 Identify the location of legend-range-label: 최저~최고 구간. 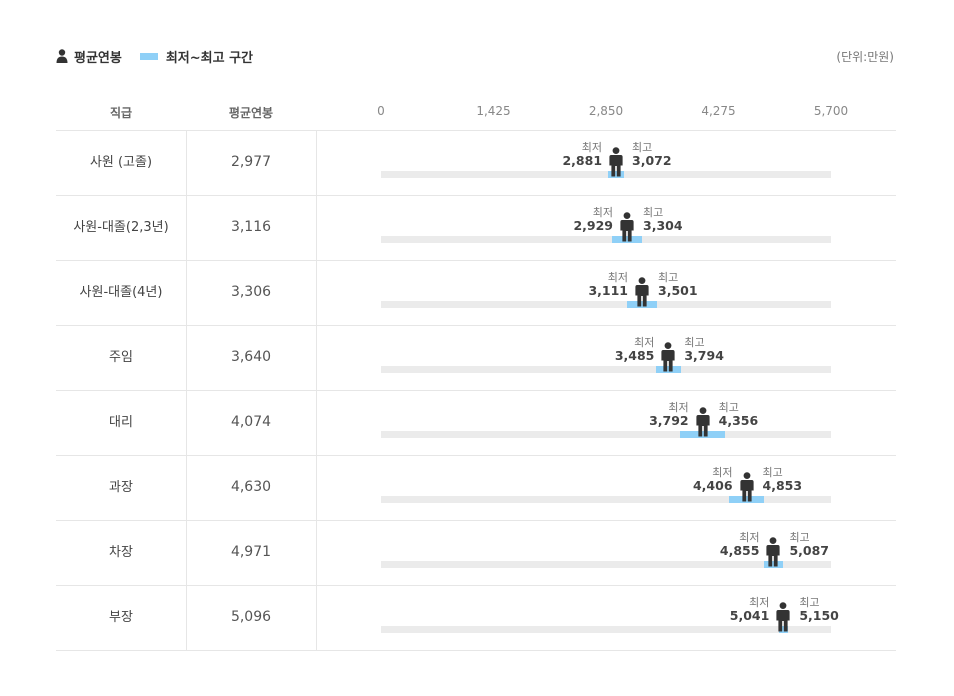
(209, 58).